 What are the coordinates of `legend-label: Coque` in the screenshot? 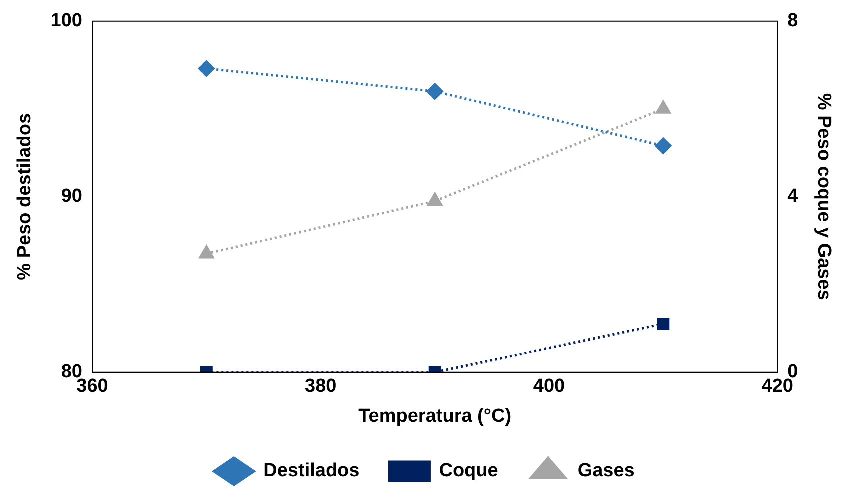 It's located at (468, 471).